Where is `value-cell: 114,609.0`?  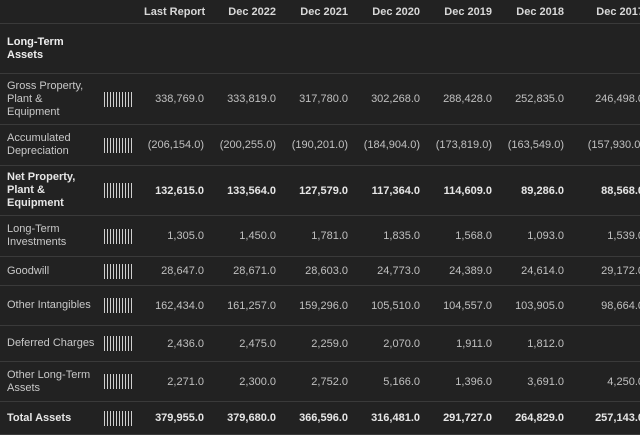 value-cell: 114,609.0 is located at coordinates (460, 190).